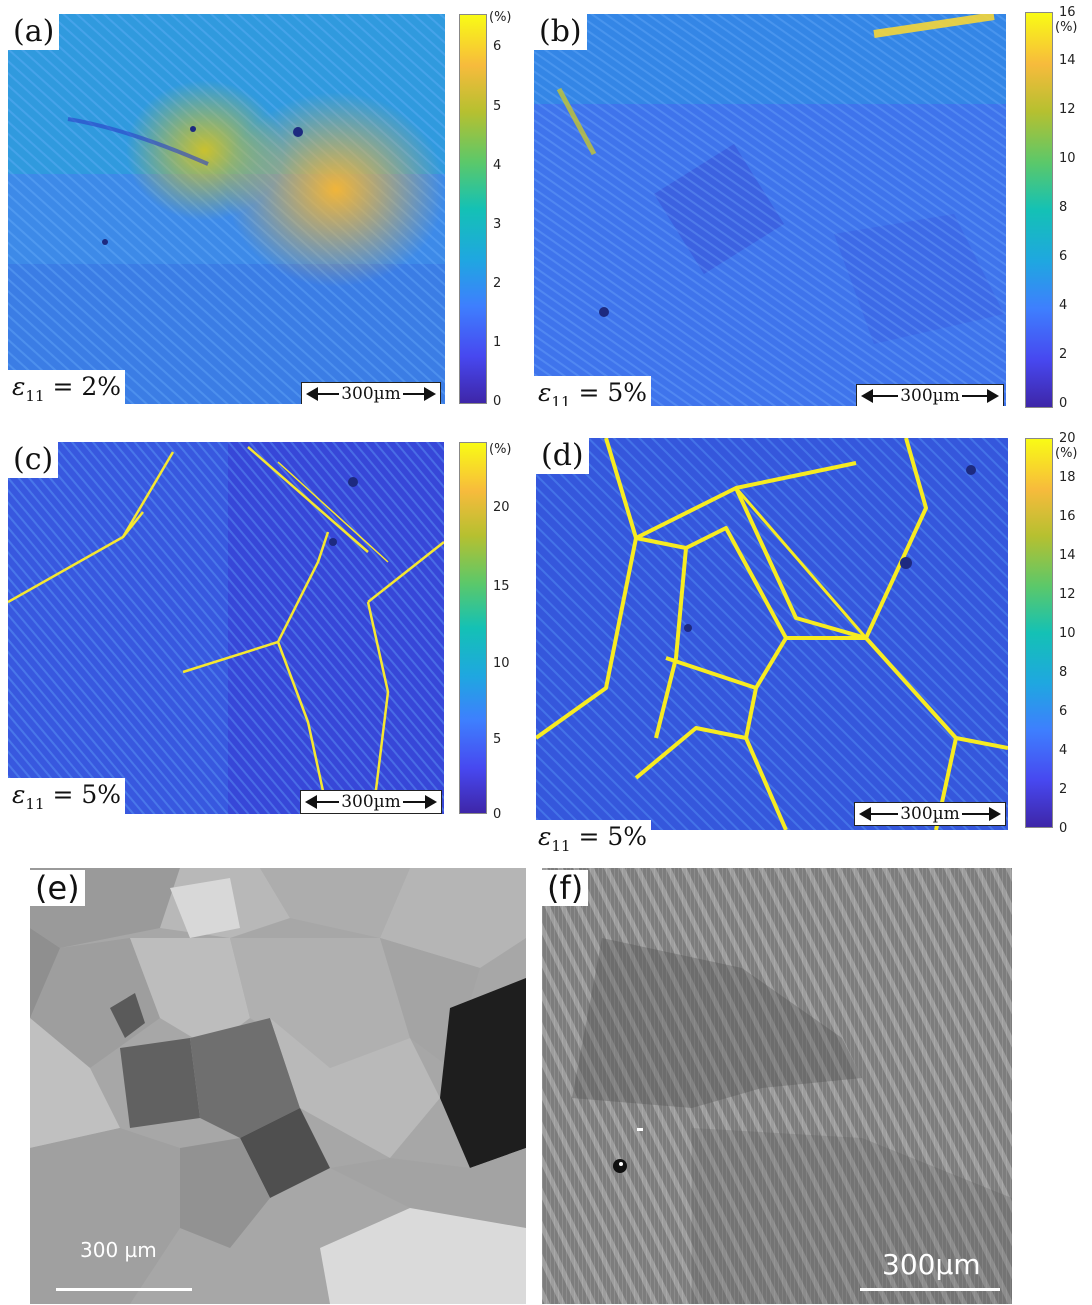  I want to click on scale-label-e: 300 µm, so click(118, 1250).